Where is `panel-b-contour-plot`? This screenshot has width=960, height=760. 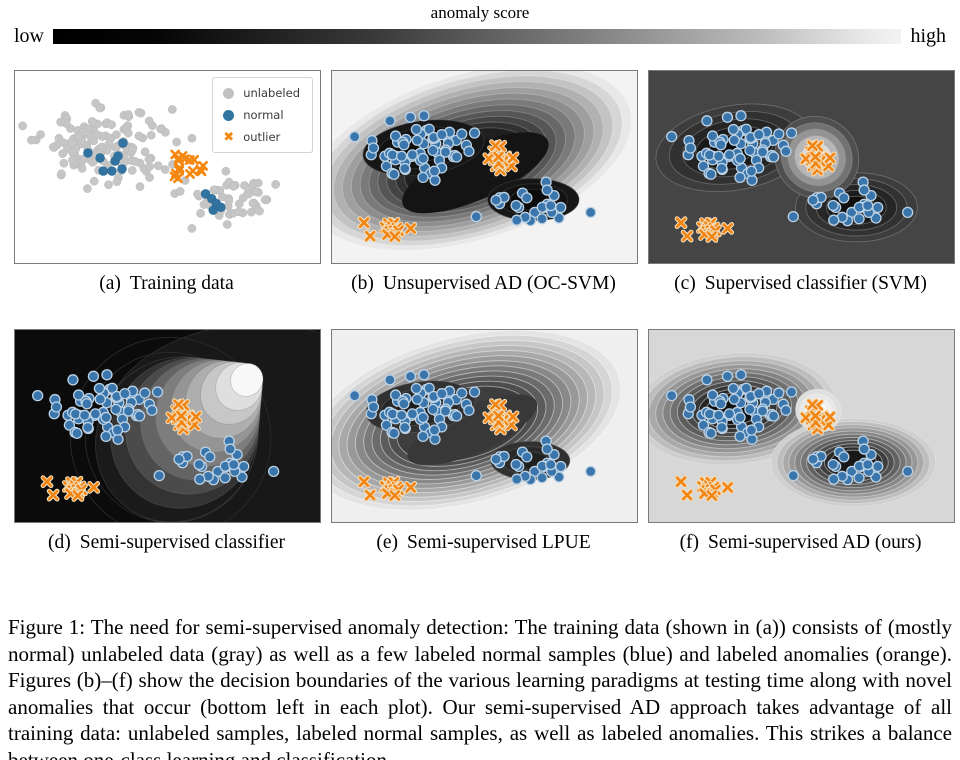 panel-b-contour-plot is located at coordinates (484, 167).